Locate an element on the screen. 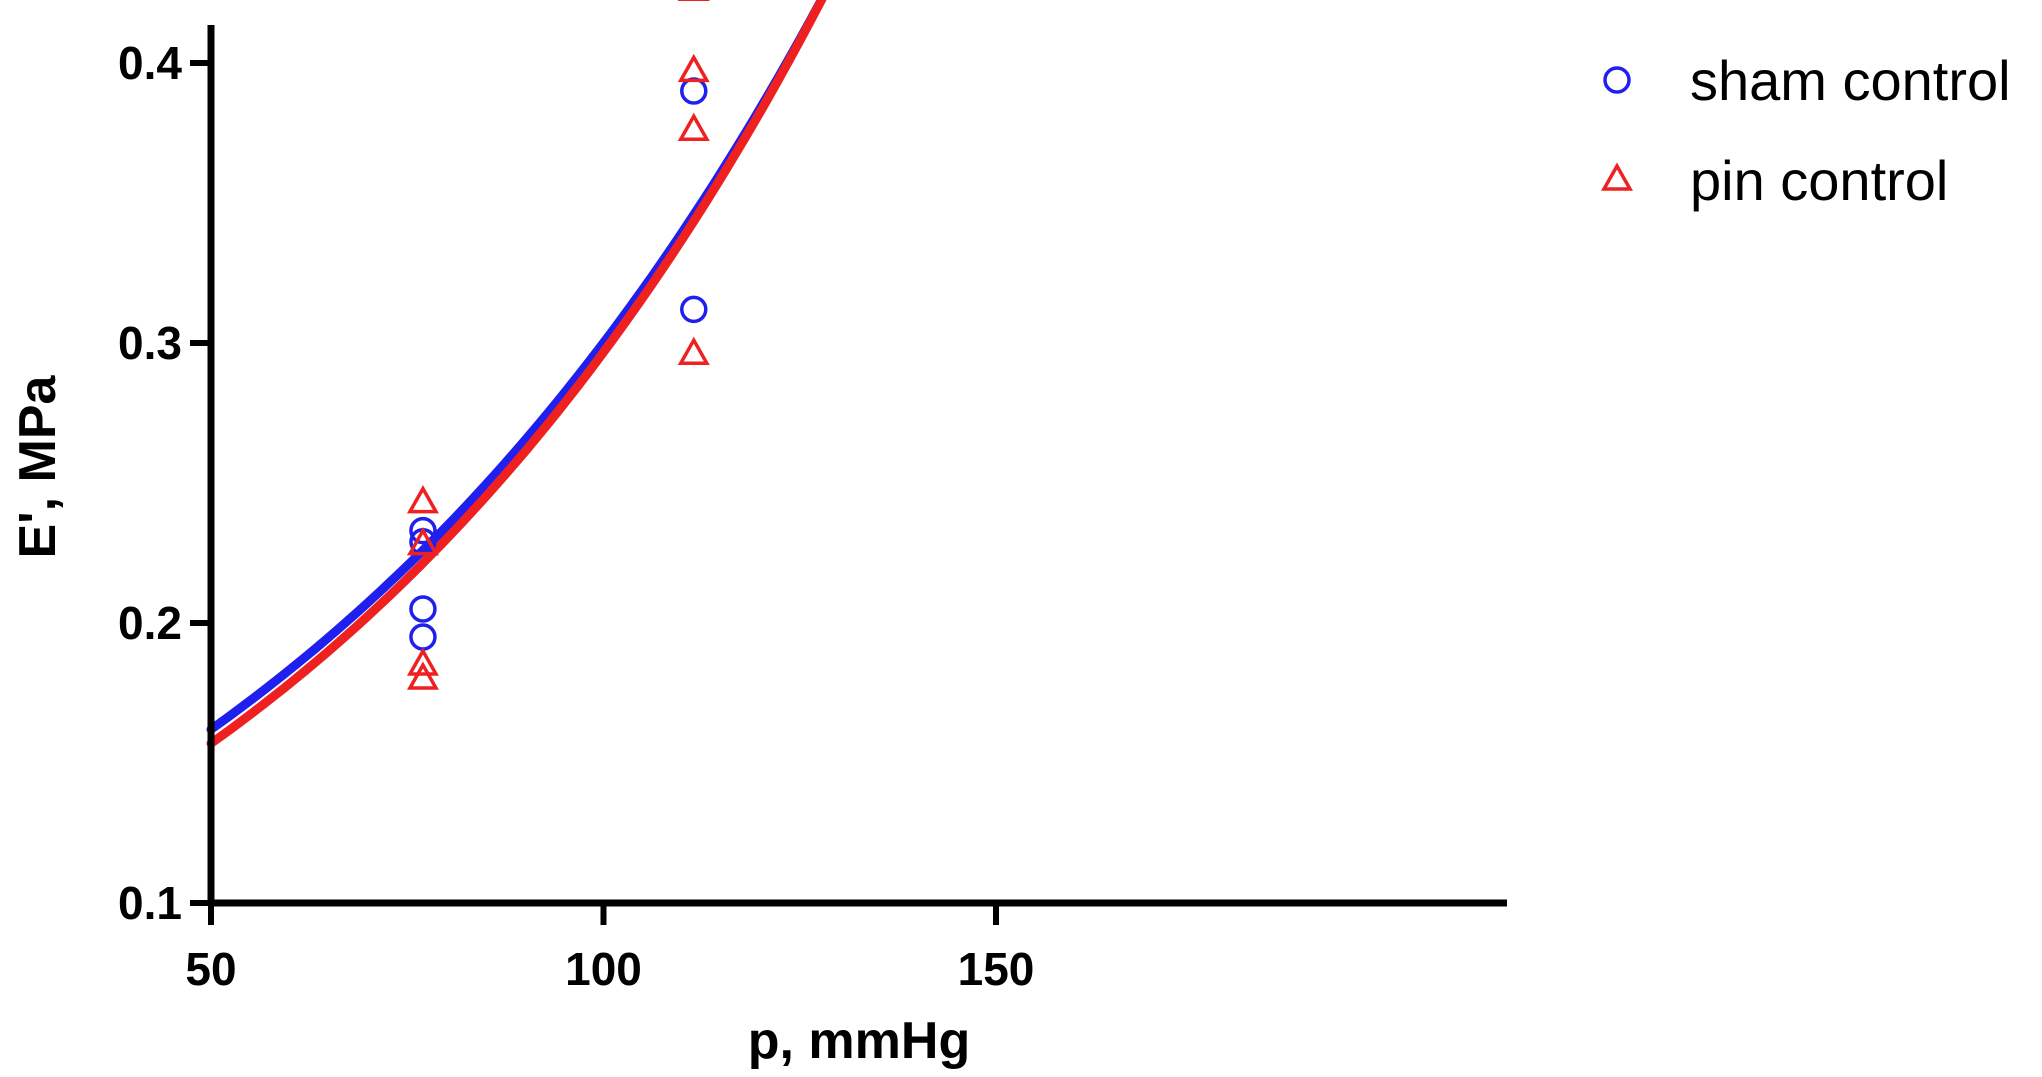 This screenshot has height=1077, width=2042. legend-item-pin-control: pin control is located at coordinates (1774, 180).